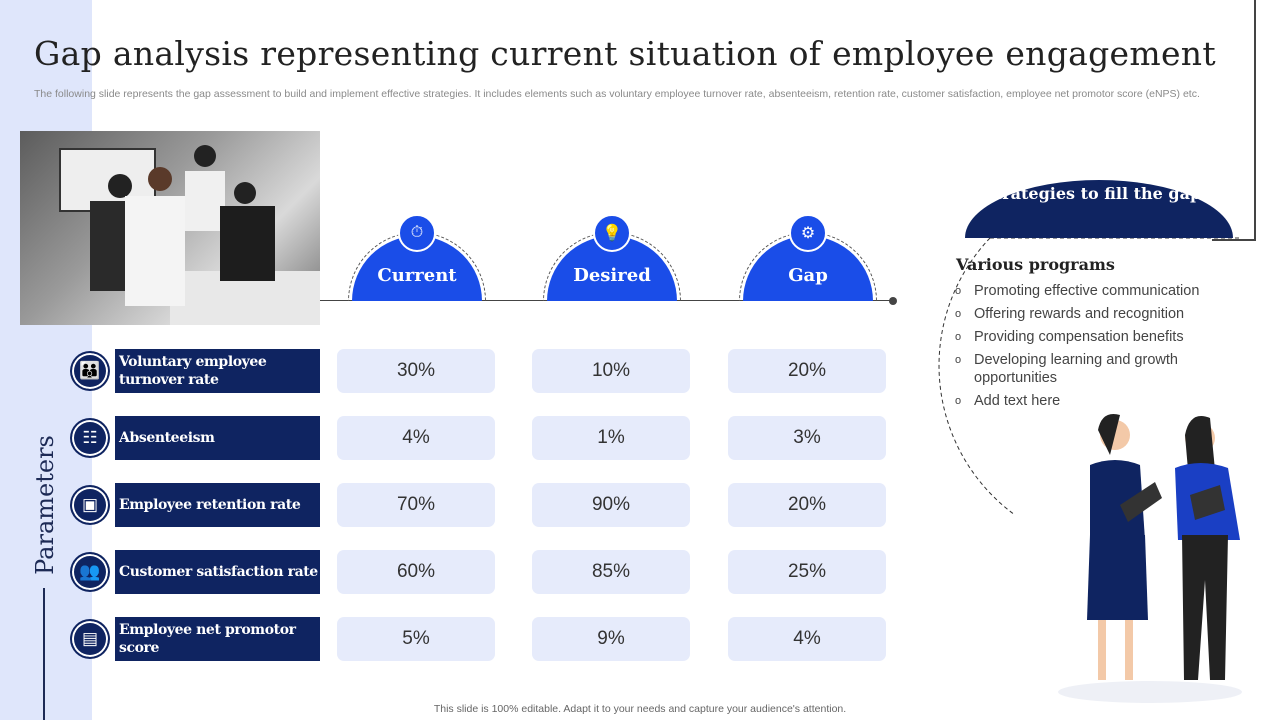 This screenshot has width=1280, height=720. Describe the element at coordinates (417, 233) in the screenshot. I see `stopwatch-icon: ⏱` at that location.